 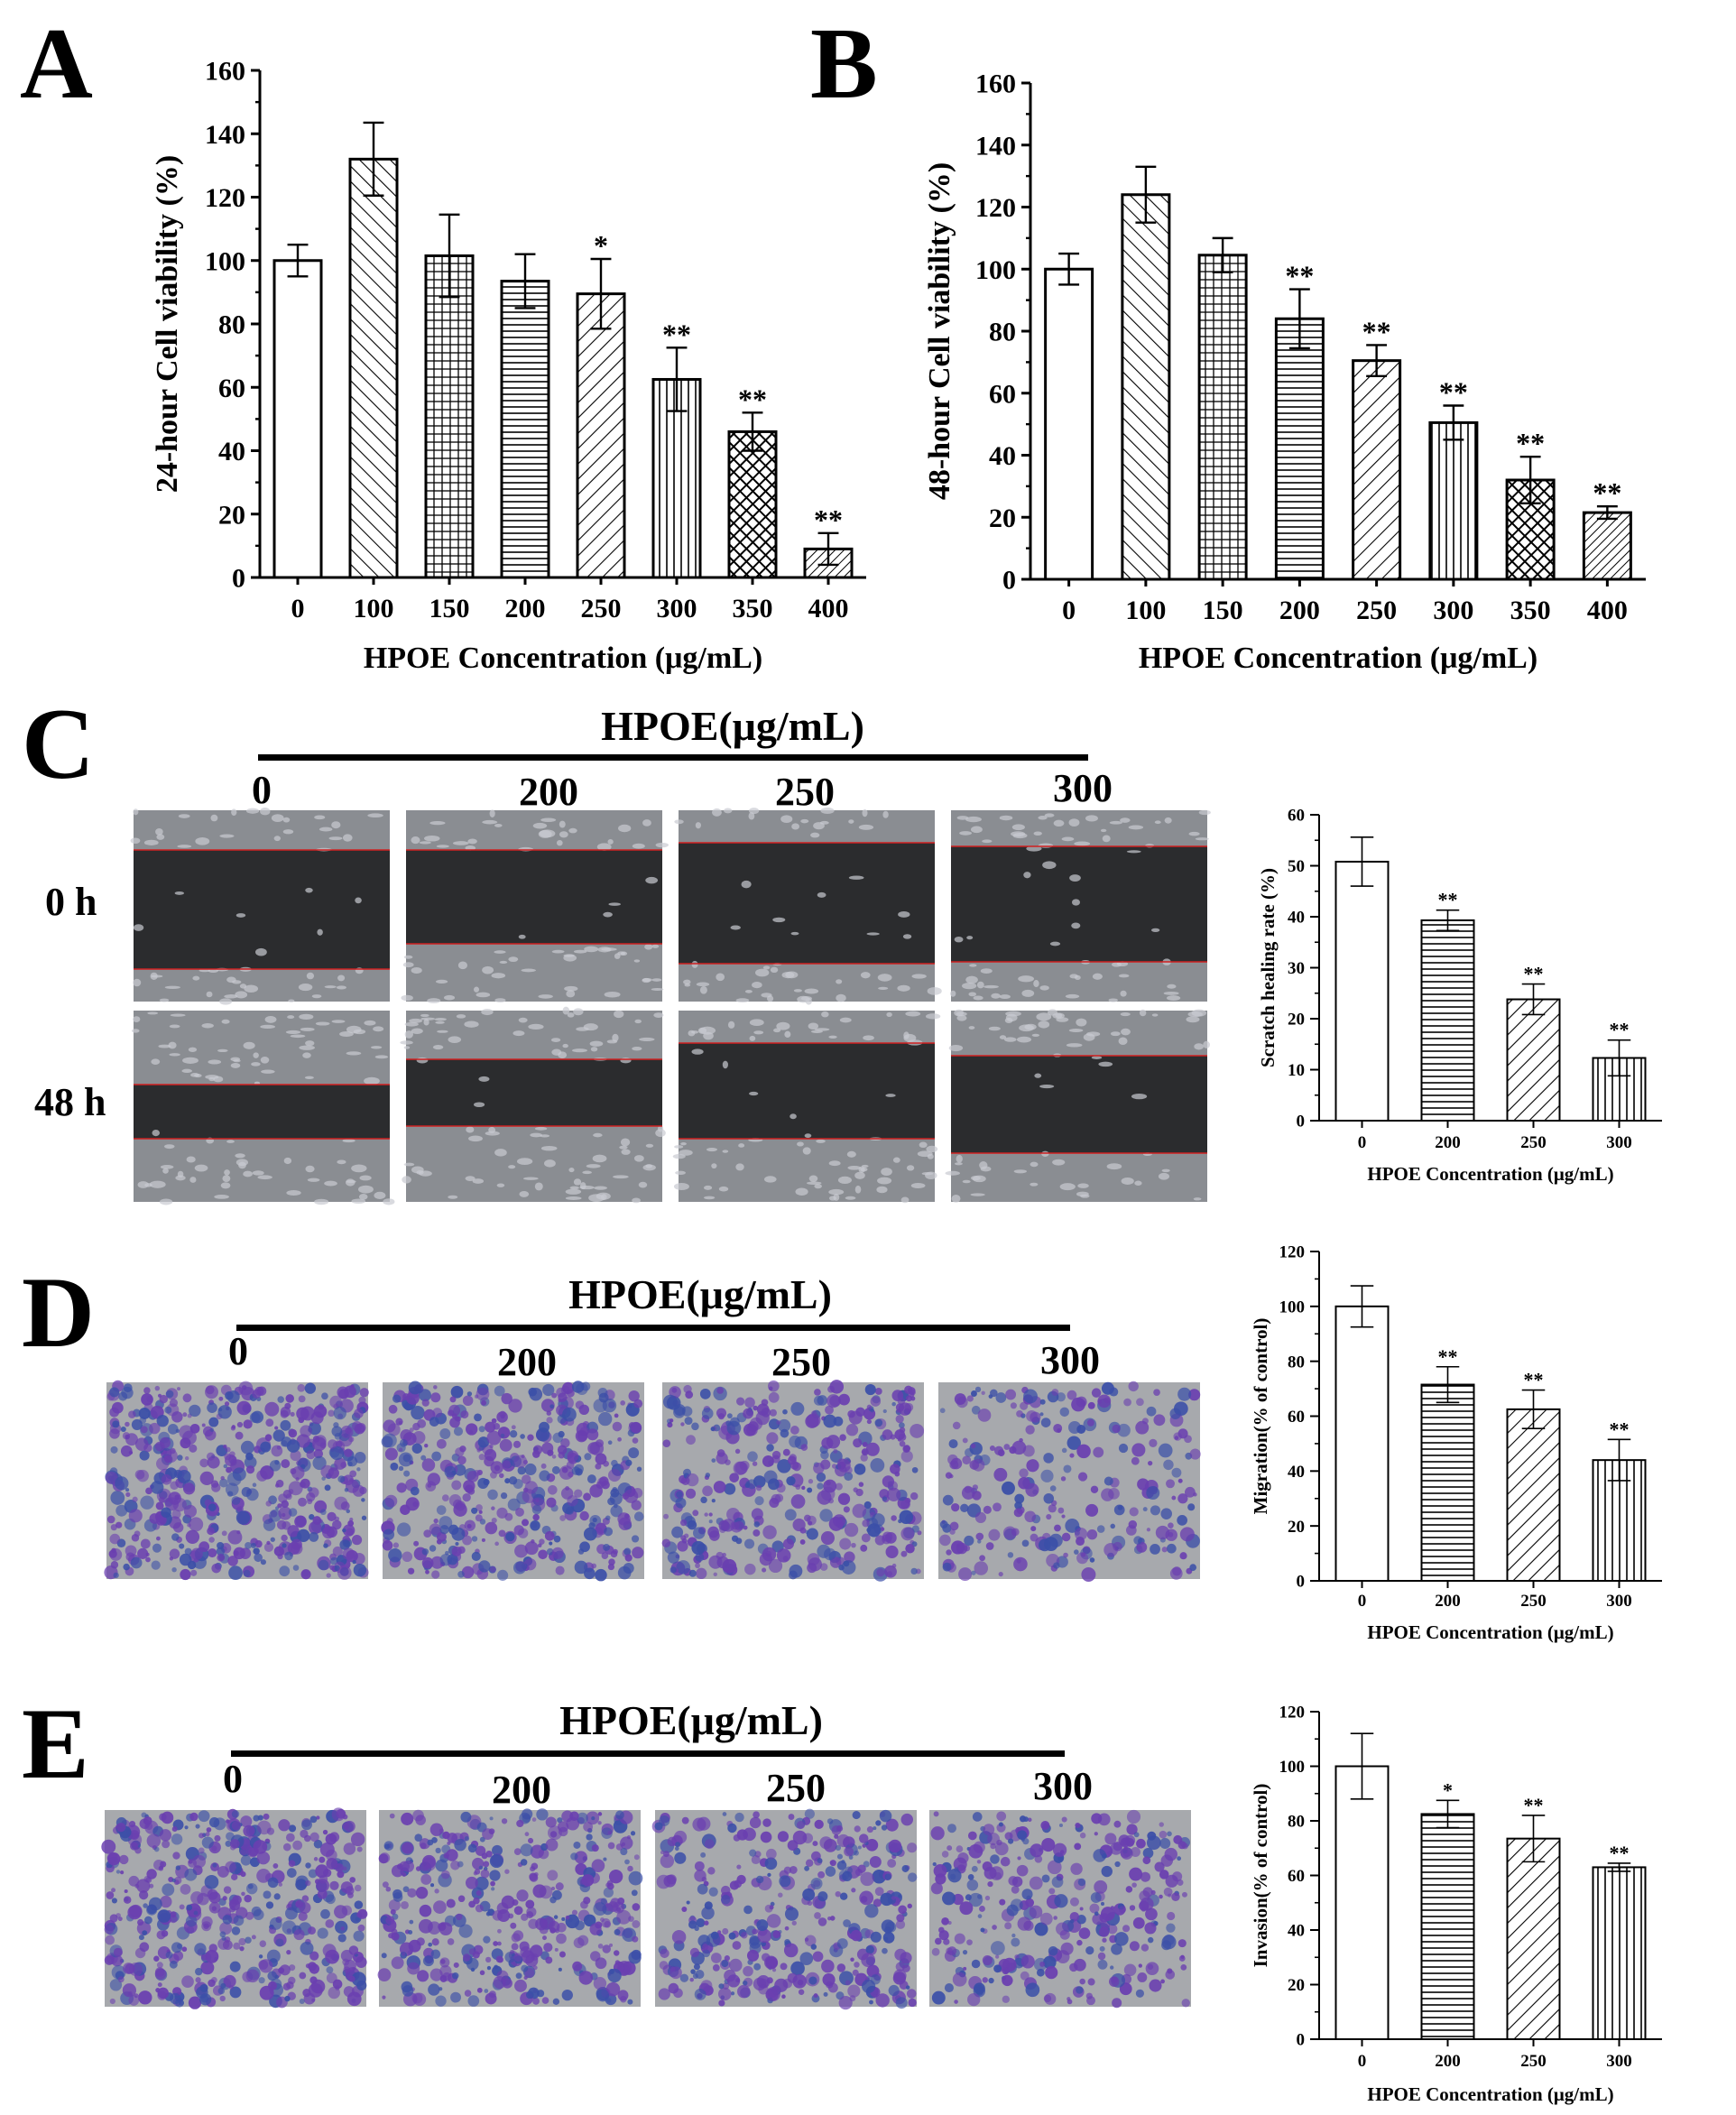 What do you see at coordinates (785, 1909) in the screenshot?
I see `transwell-image` at bounding box center [785, 1909].